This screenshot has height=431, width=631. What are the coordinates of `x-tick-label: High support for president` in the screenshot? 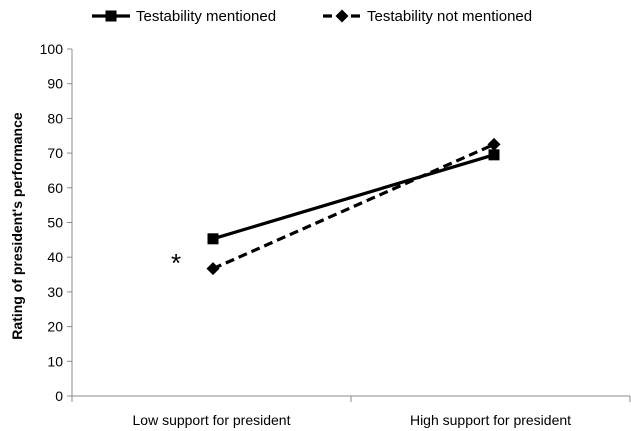 It's located at (490, 420).